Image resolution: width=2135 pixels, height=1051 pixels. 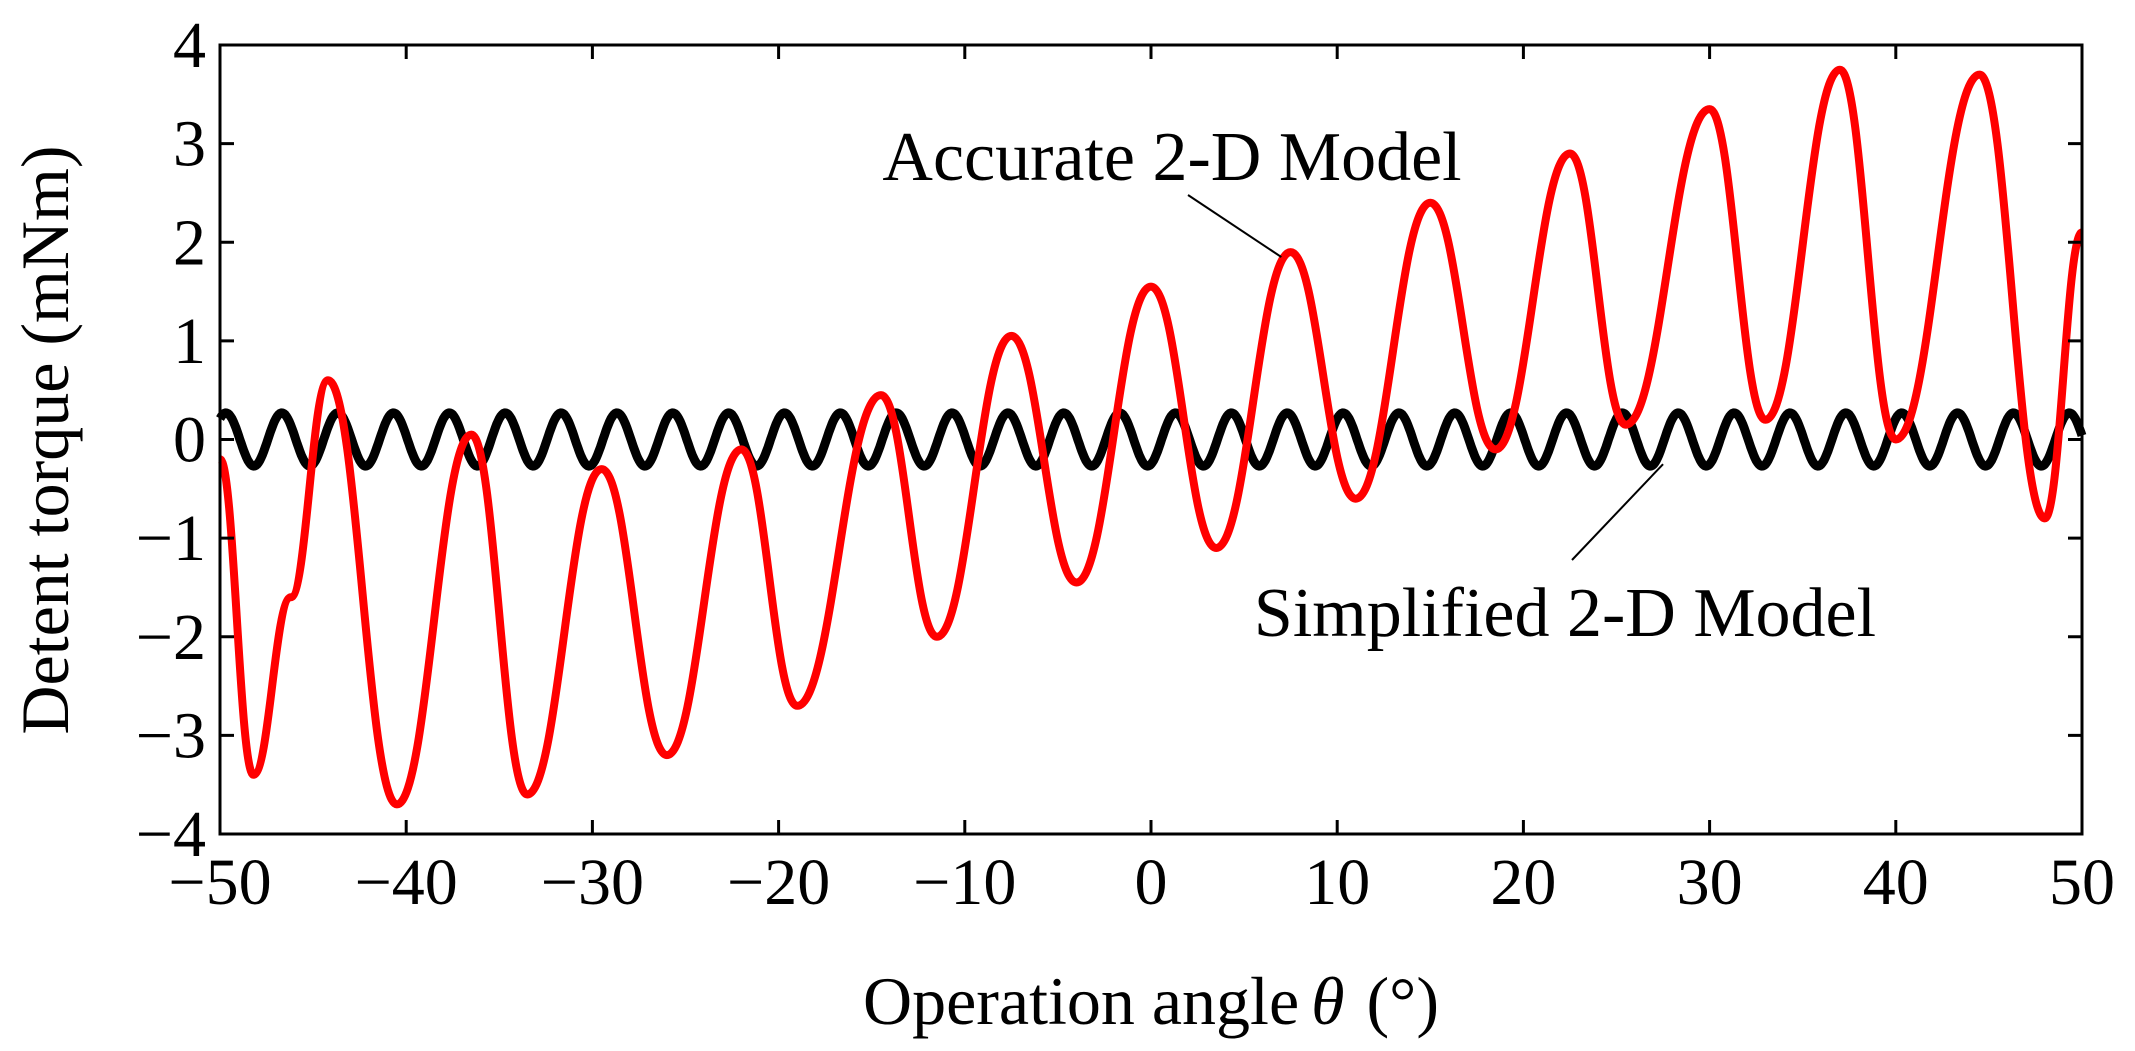 What do you see at coordinates (45, 439) in the screenshot?
I see `y-axis-title: Detent torque (mNm)` at bounding box center [45, 439].